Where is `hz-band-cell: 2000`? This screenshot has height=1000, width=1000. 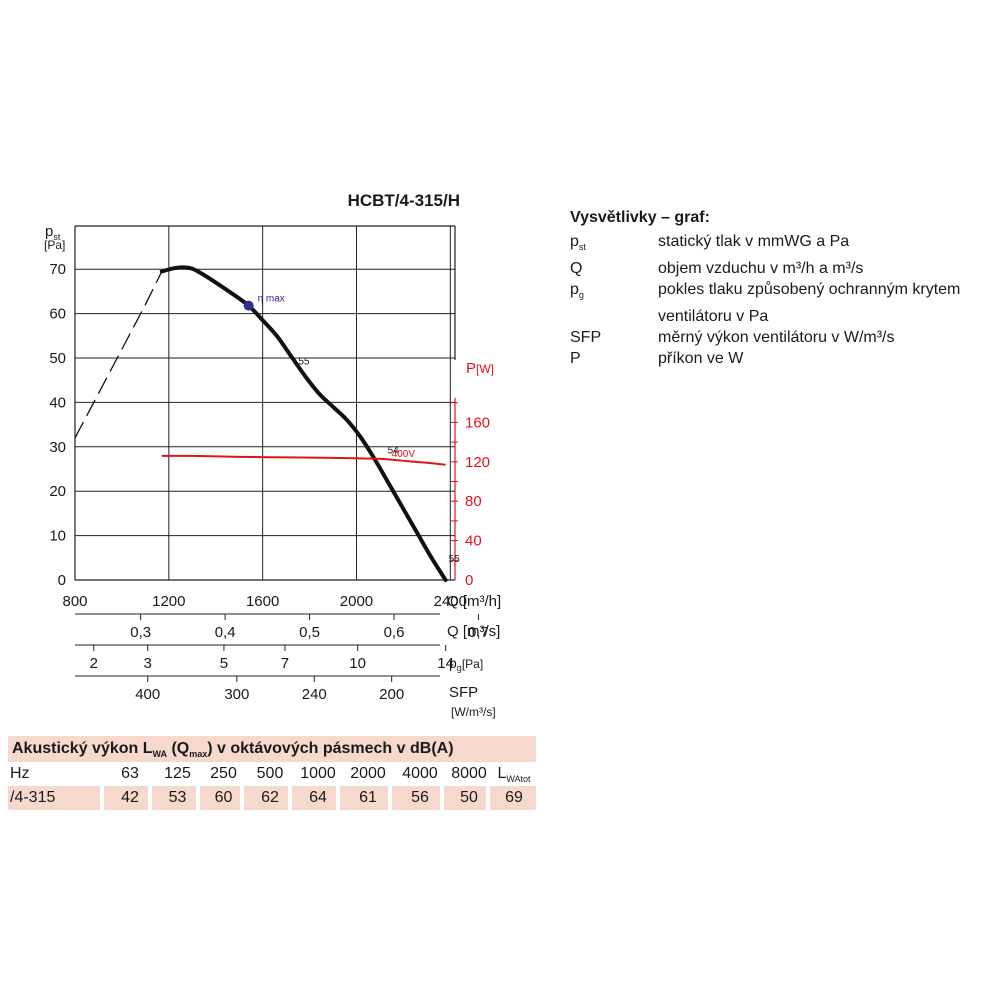
hz-band-cell: 2000 is located at coordinates (368, 773).